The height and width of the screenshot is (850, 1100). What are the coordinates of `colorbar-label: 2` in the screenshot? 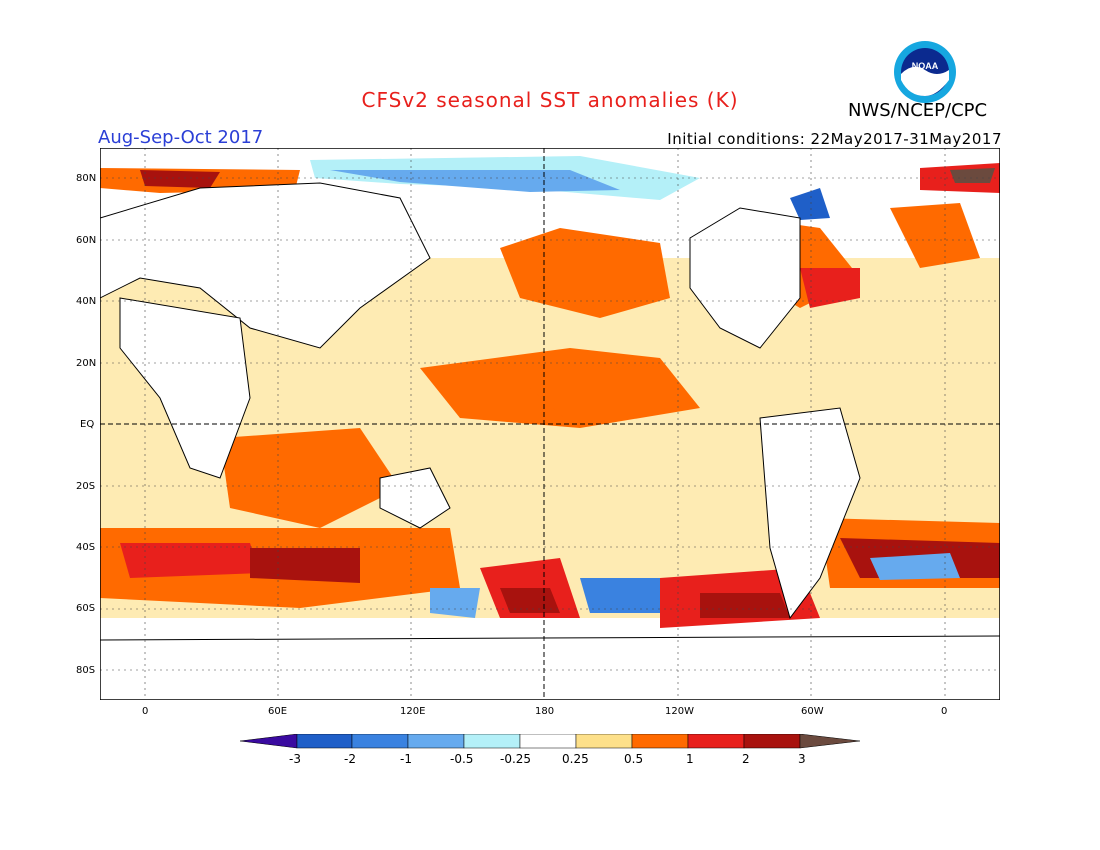 It's located at (746, 759).